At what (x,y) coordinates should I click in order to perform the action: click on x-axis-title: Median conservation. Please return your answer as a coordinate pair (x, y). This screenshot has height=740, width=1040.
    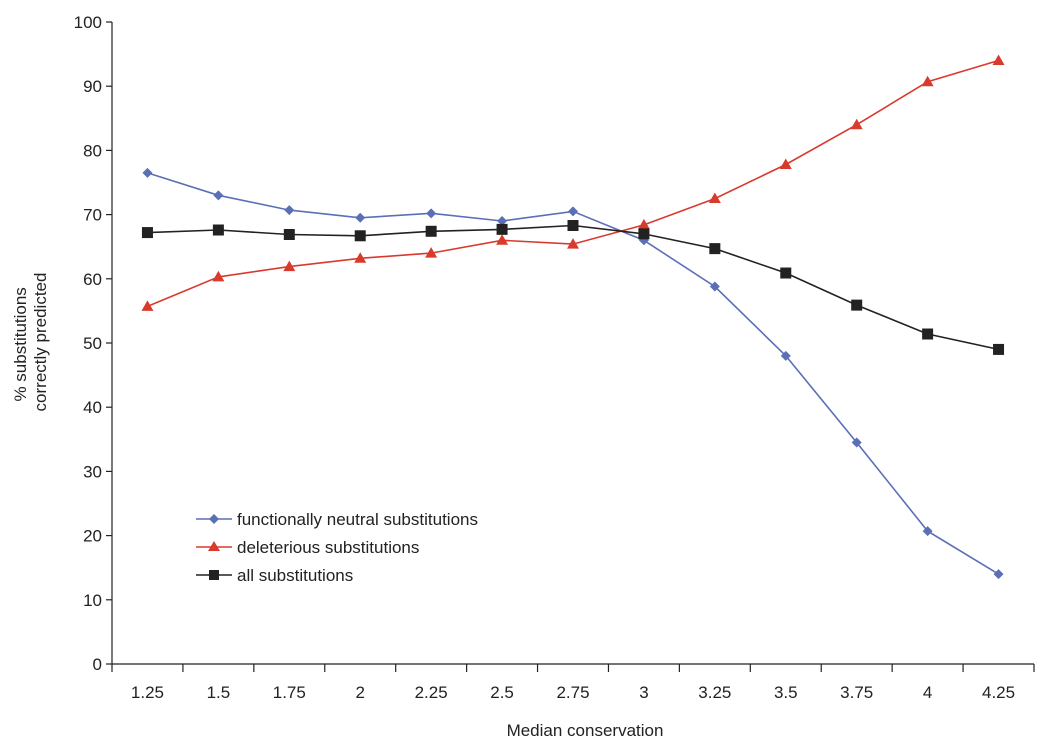
    Looking at the image, I should click on (585, 730).